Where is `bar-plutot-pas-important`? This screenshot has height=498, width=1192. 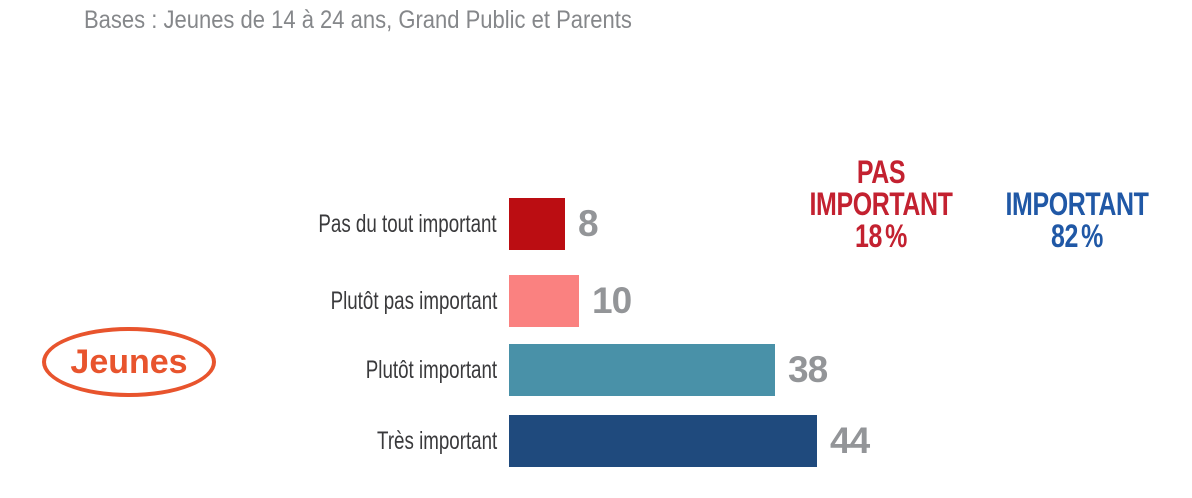
bar-plutot-pas-important is located at coordinates (544, 301).